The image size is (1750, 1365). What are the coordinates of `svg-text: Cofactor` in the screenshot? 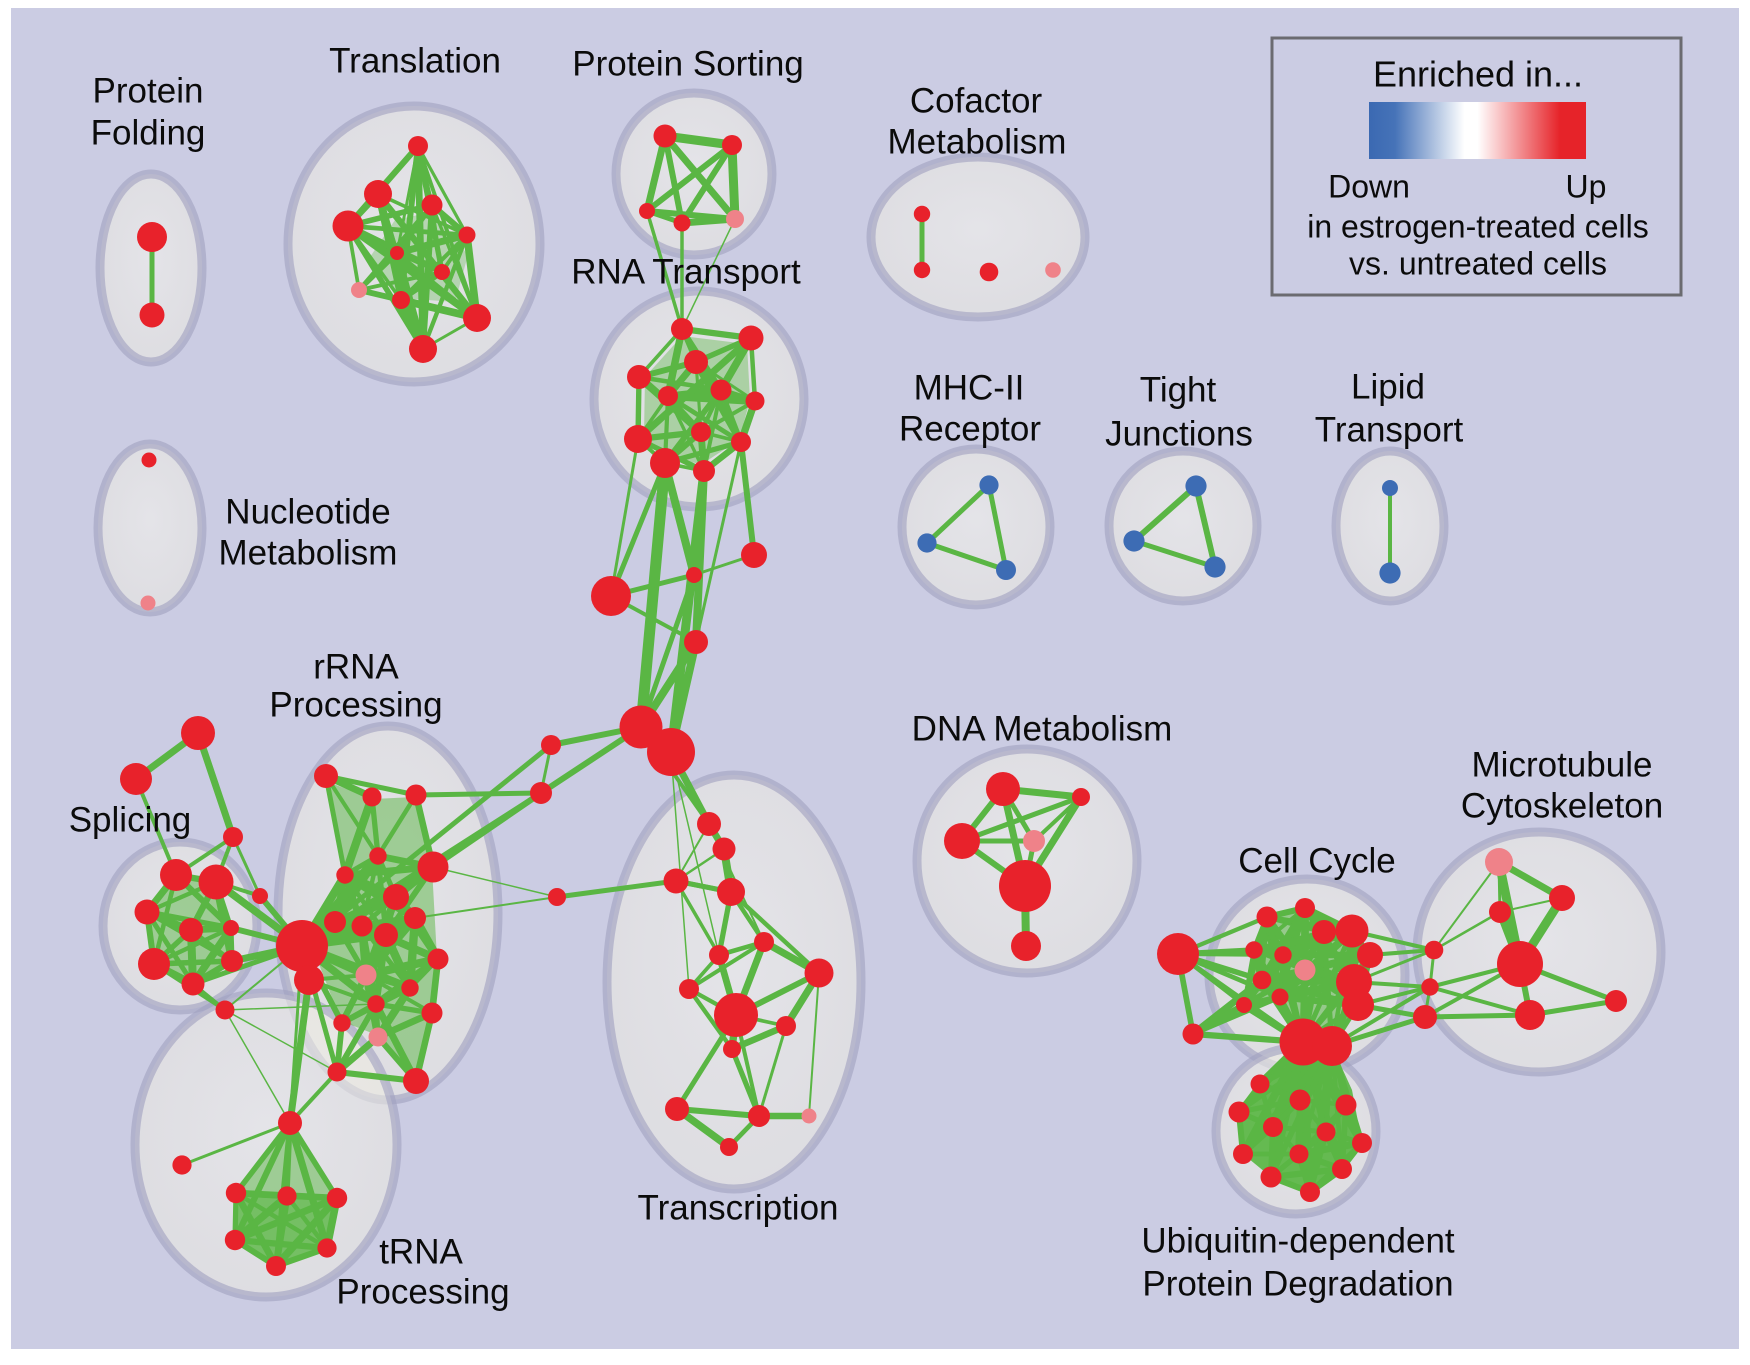 It's located at (976, 100).